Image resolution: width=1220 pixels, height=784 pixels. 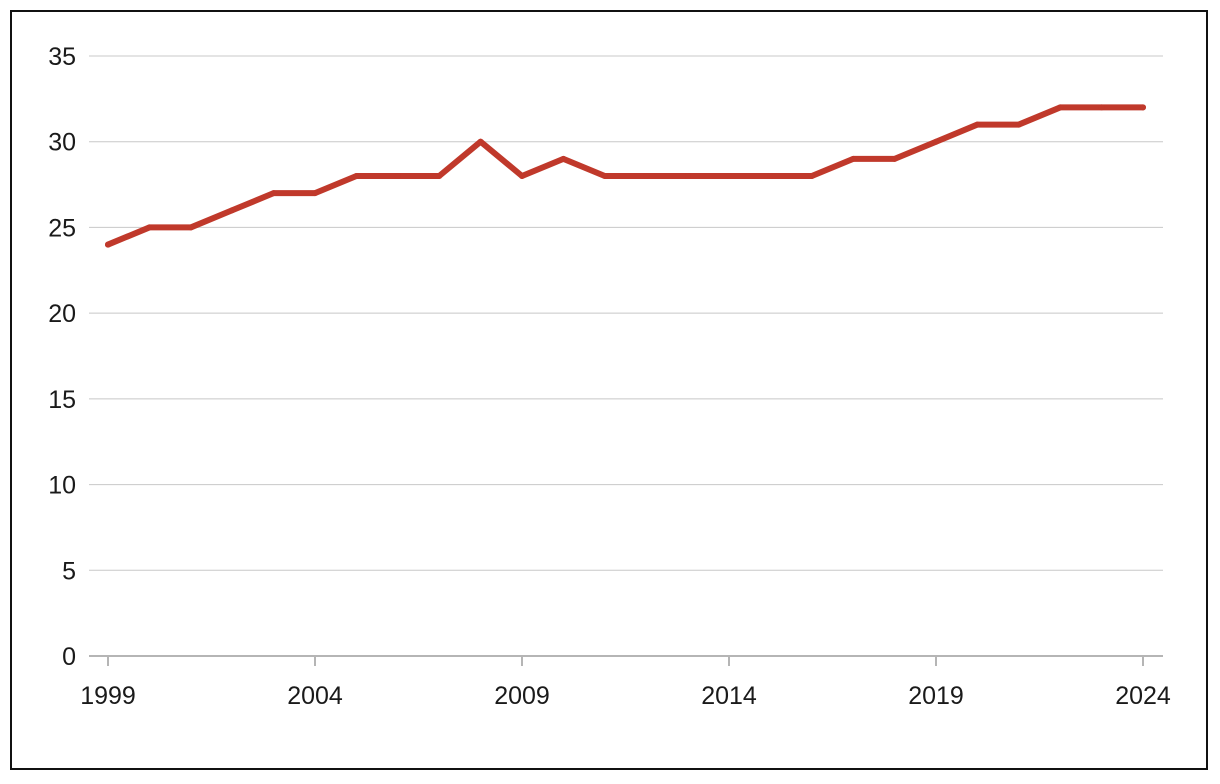 I want to click on x-tick-label: 2009, so click(x=522, y=696).